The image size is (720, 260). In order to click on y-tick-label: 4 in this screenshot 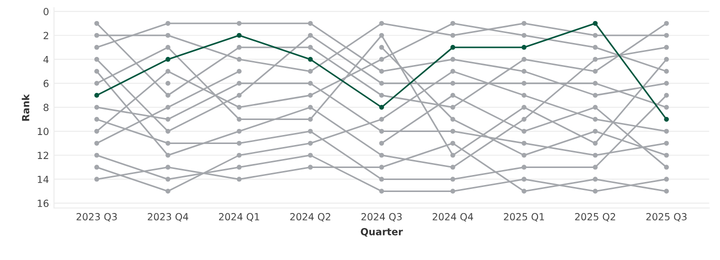, I will do `click(46, 60)`.